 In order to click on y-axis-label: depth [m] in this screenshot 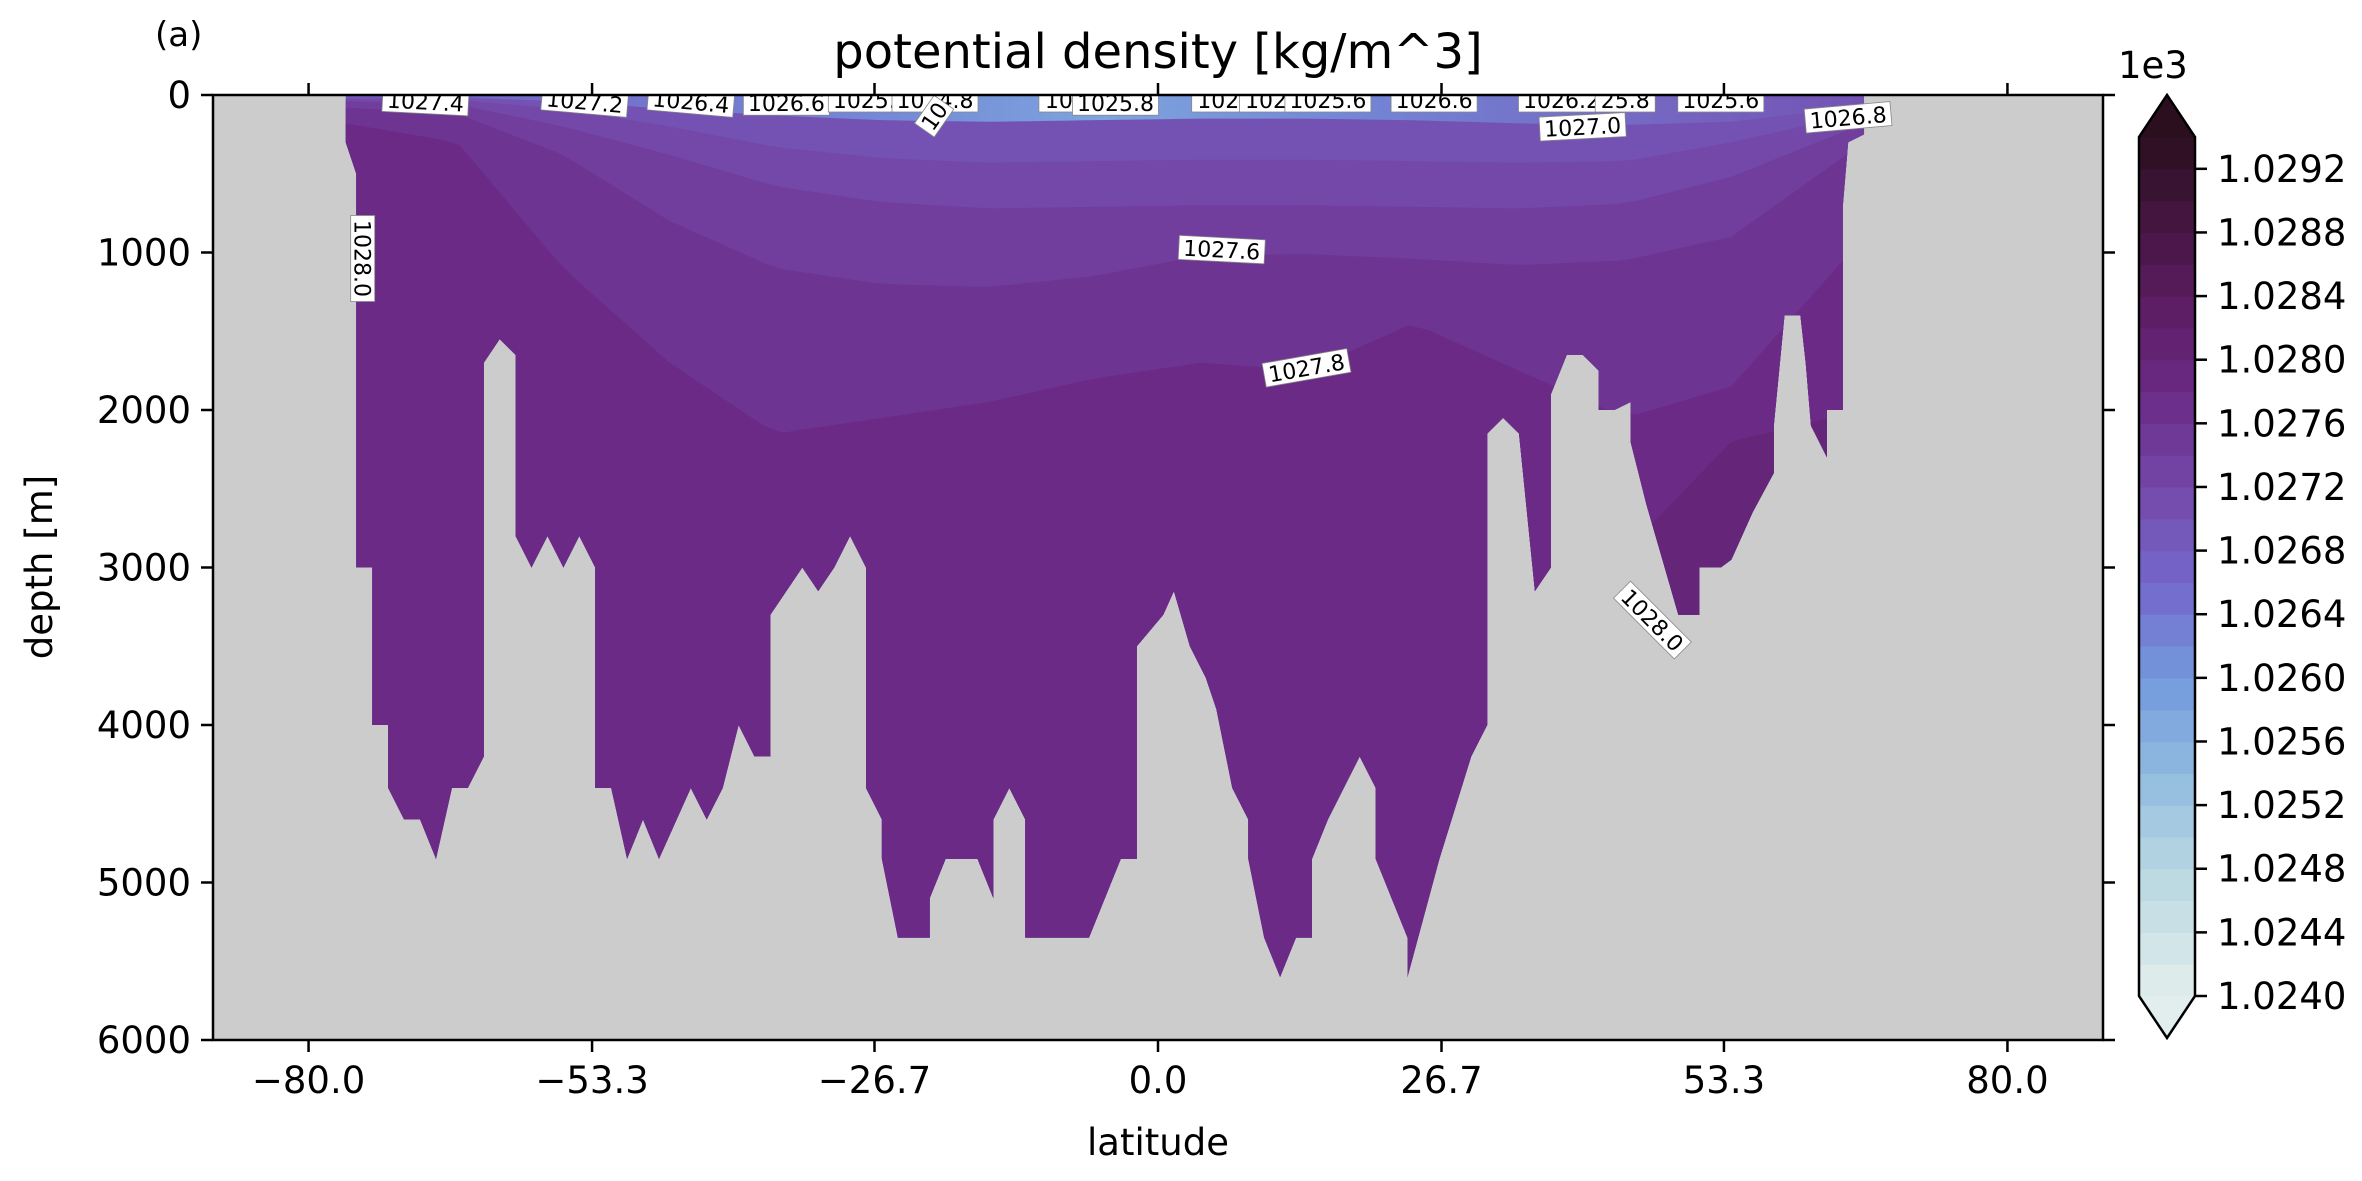, I will do `click(39, 567)`.